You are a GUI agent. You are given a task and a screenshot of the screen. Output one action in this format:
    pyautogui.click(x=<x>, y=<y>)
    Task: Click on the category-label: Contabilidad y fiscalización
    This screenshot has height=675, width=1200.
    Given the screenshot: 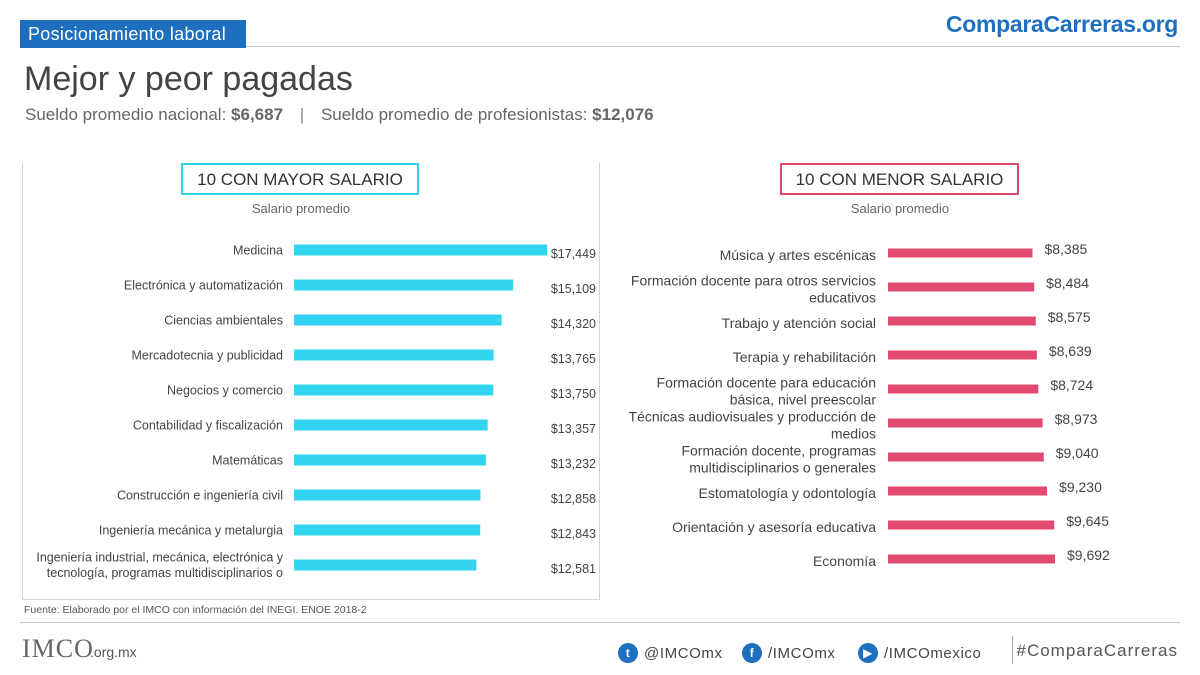 What is the action you would take?
    pyautogui.click(x=208, y=425)
    